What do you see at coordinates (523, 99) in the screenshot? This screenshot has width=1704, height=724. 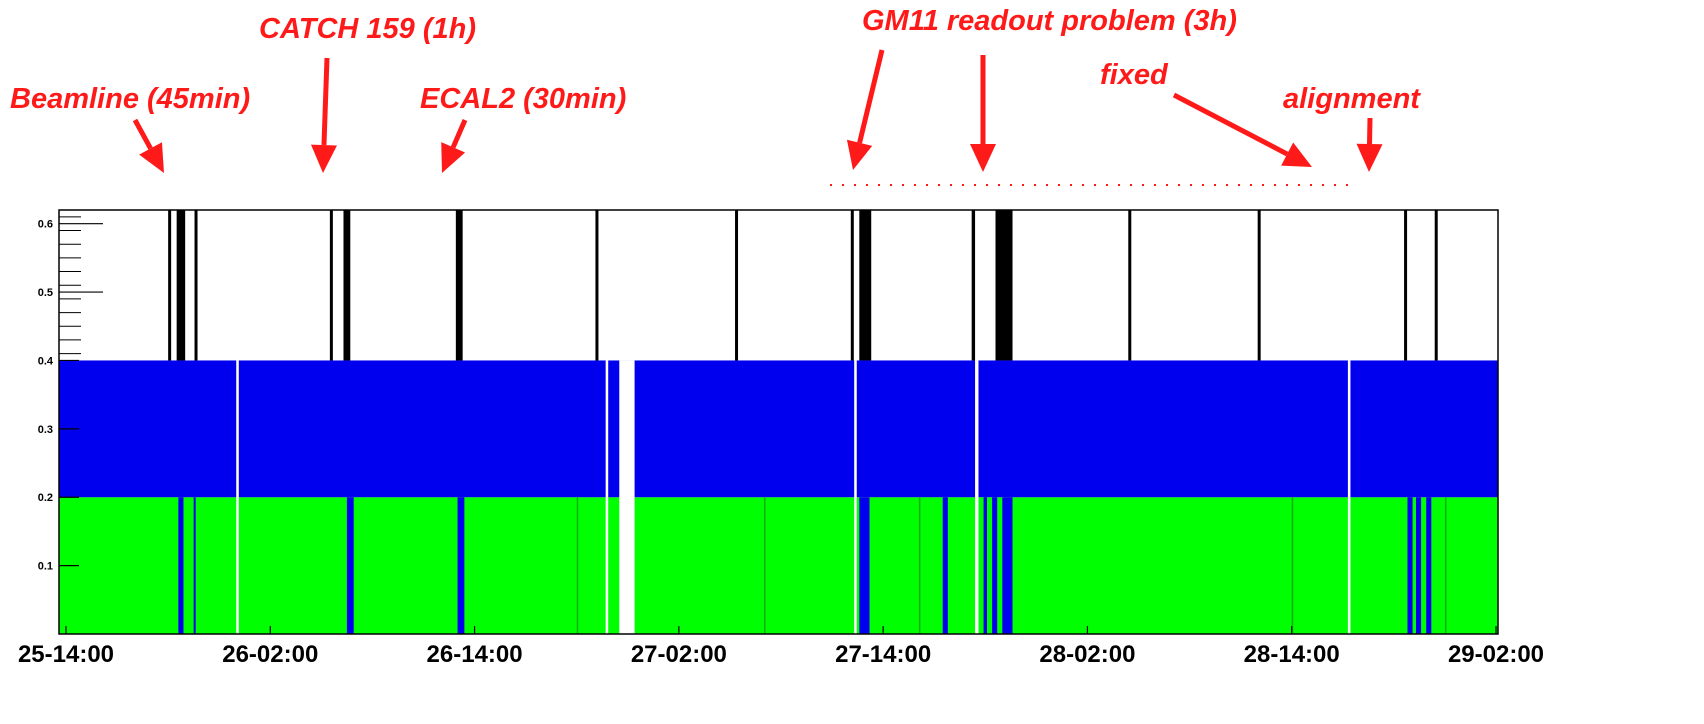 I see `annotation-label: ECAL2 (30min)` at bounding box center [523, 99].